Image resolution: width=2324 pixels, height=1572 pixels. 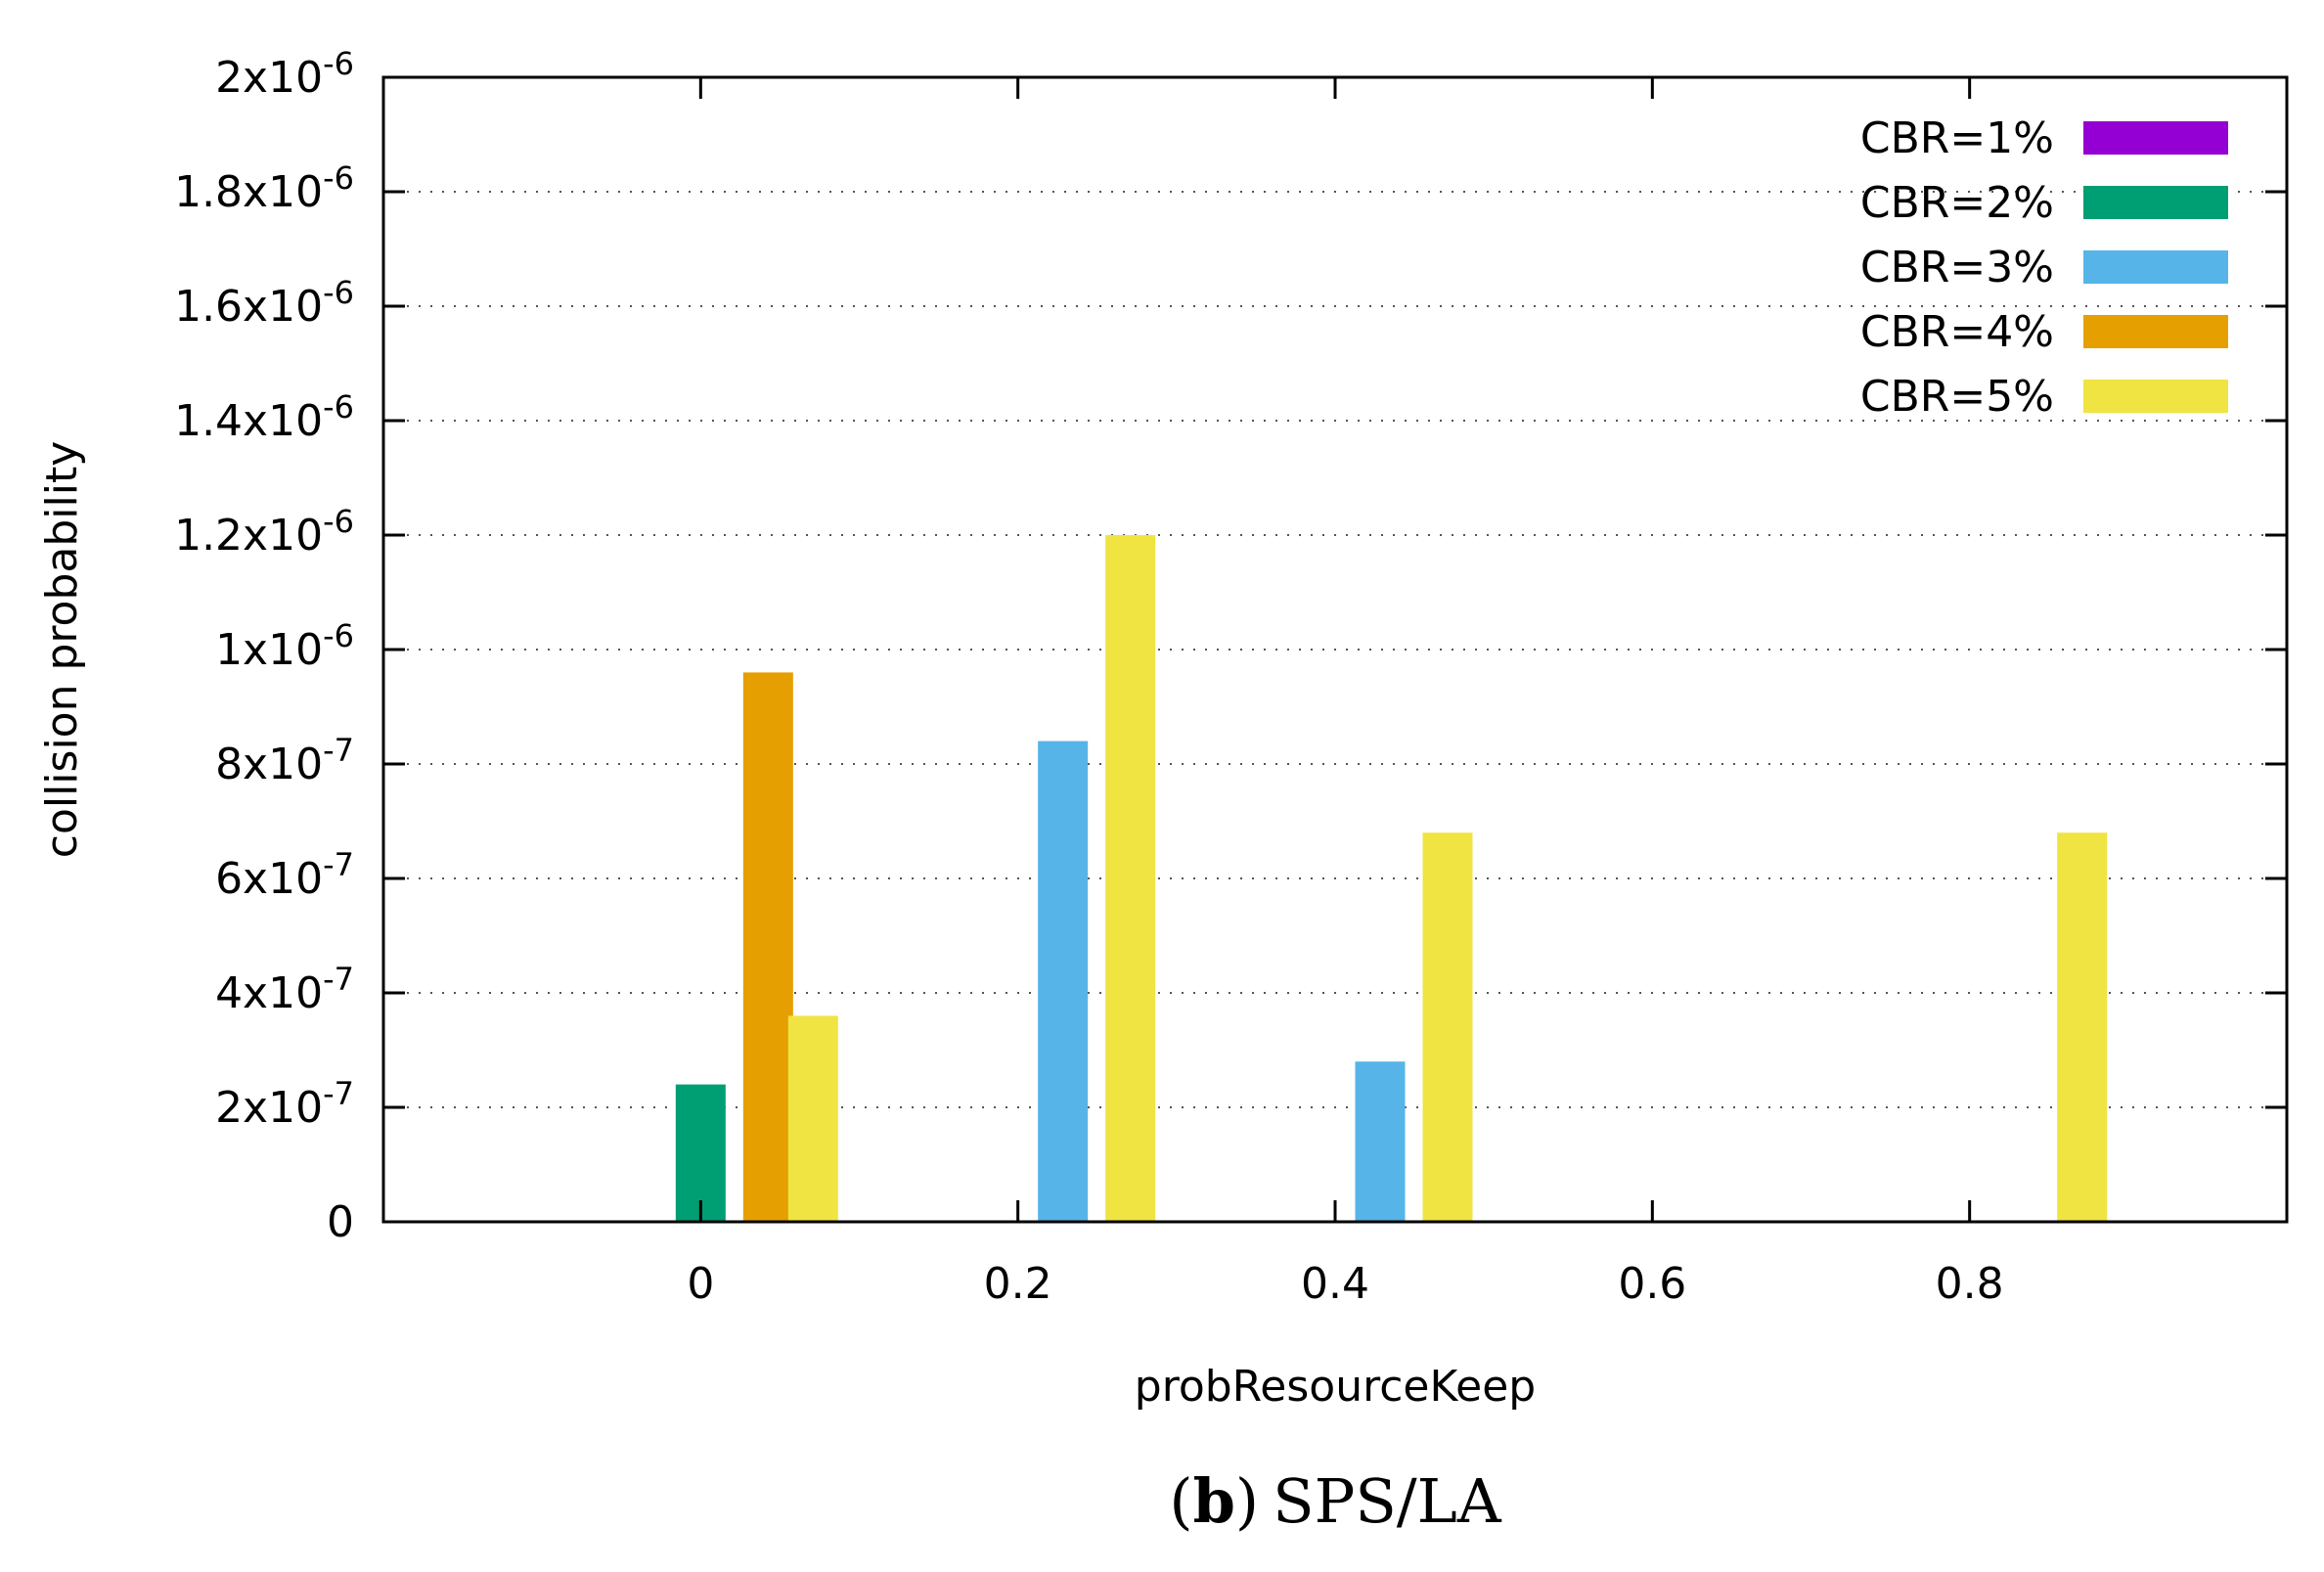 What do you see at coordinates (1247, 1501) in the screenshot?
I see `caption-close-paren: )` at bounding box center [1247, 1501].